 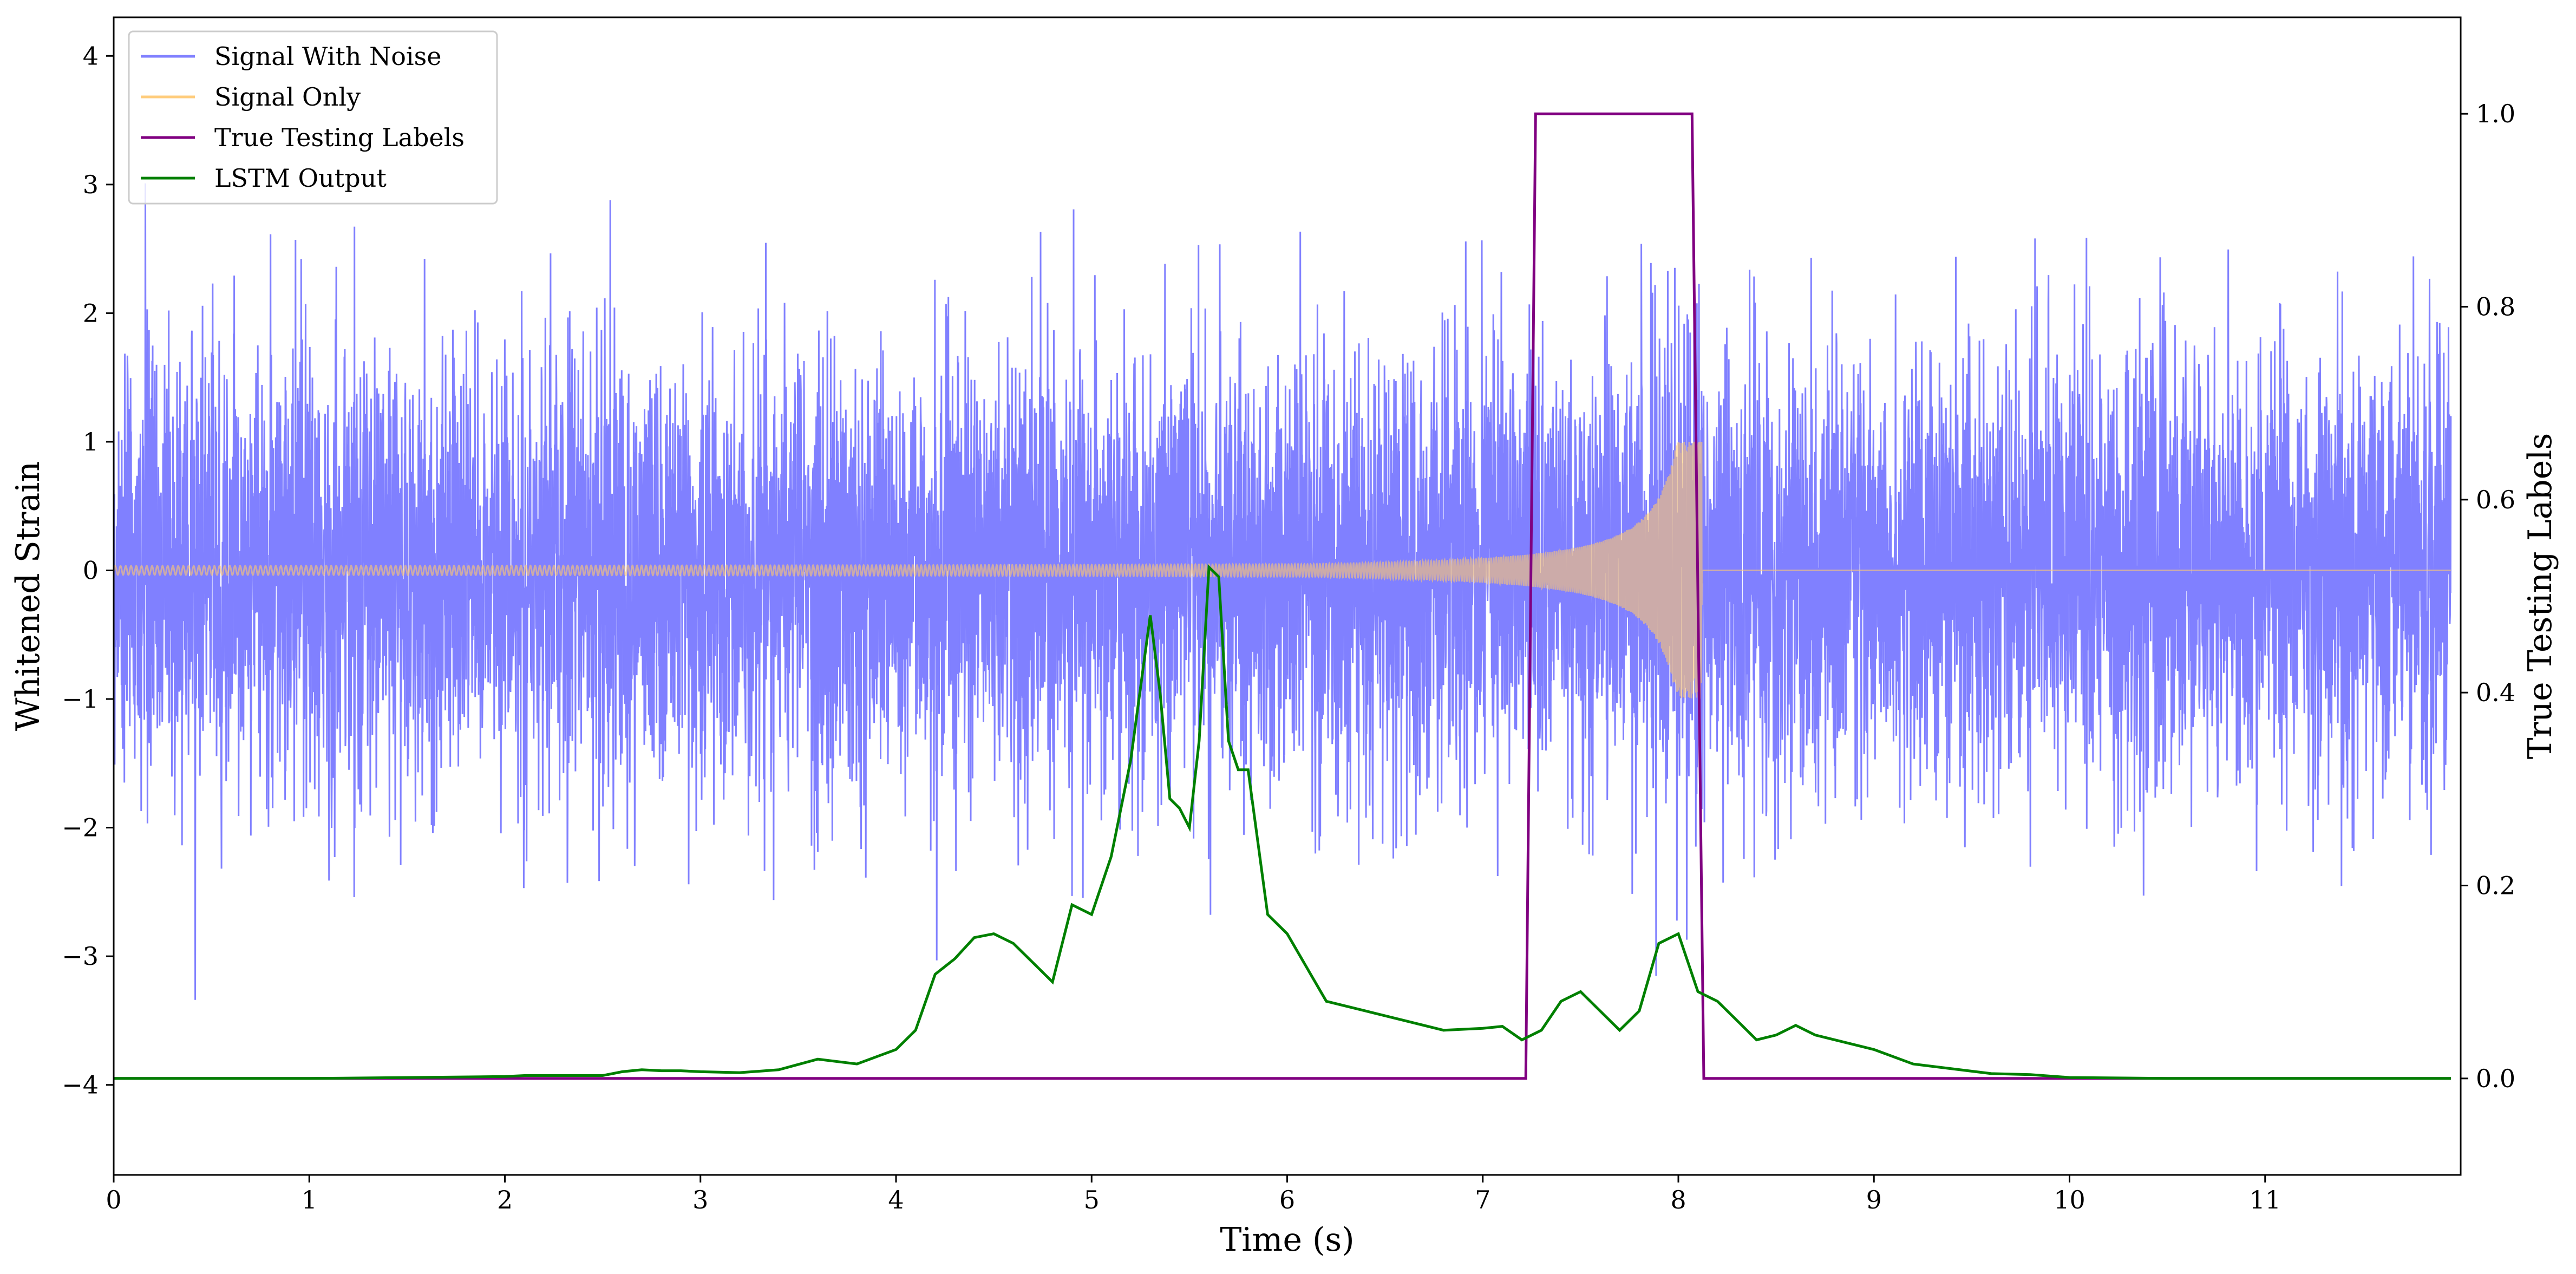 I want to click on y-left-tick-label: 0, so click(x=91, y=570).